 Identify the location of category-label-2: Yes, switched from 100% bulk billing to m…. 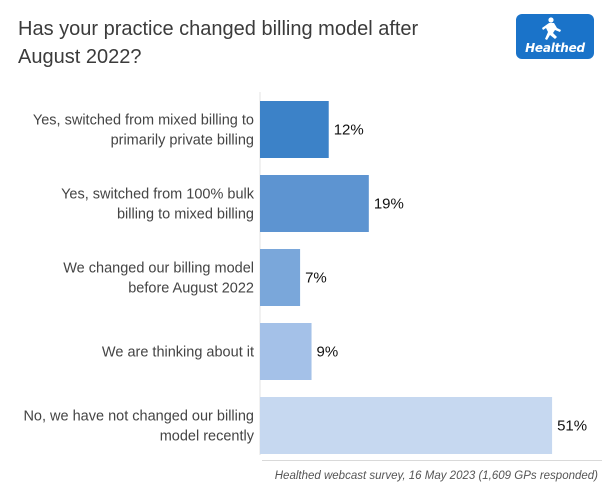
(158, 205).